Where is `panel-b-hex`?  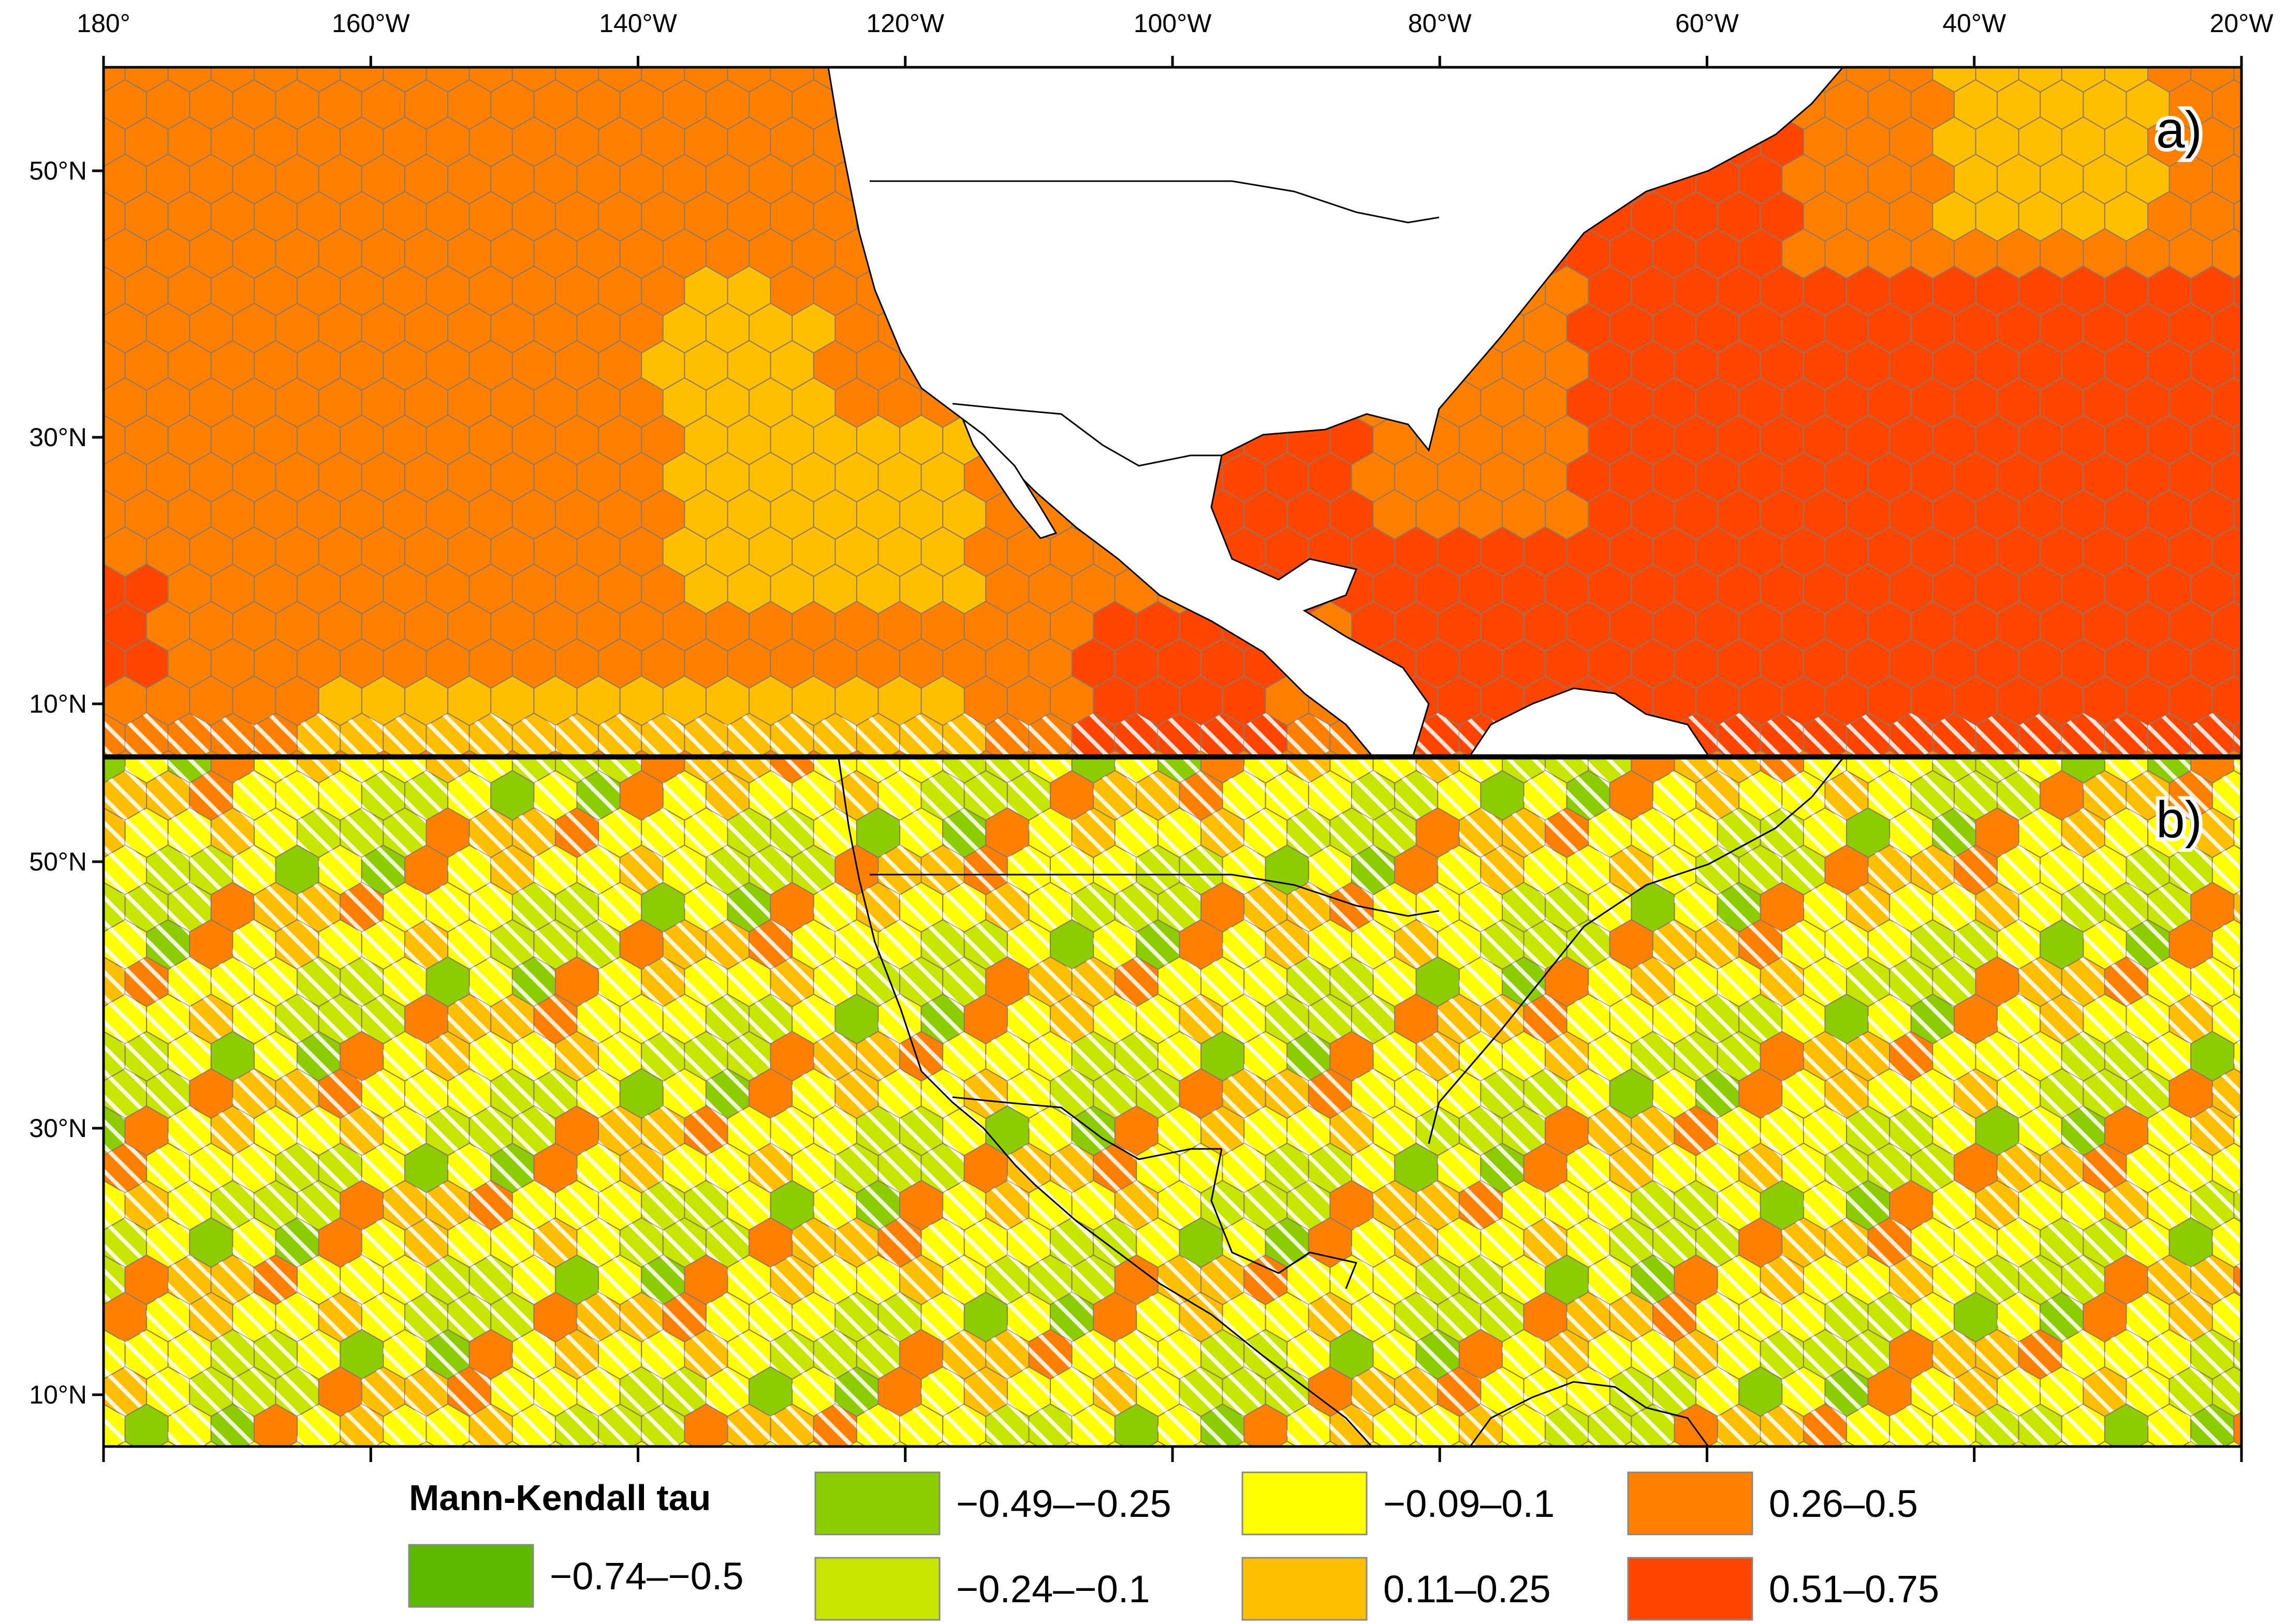 panel-b-hex is located at coordinates (2270, 944).